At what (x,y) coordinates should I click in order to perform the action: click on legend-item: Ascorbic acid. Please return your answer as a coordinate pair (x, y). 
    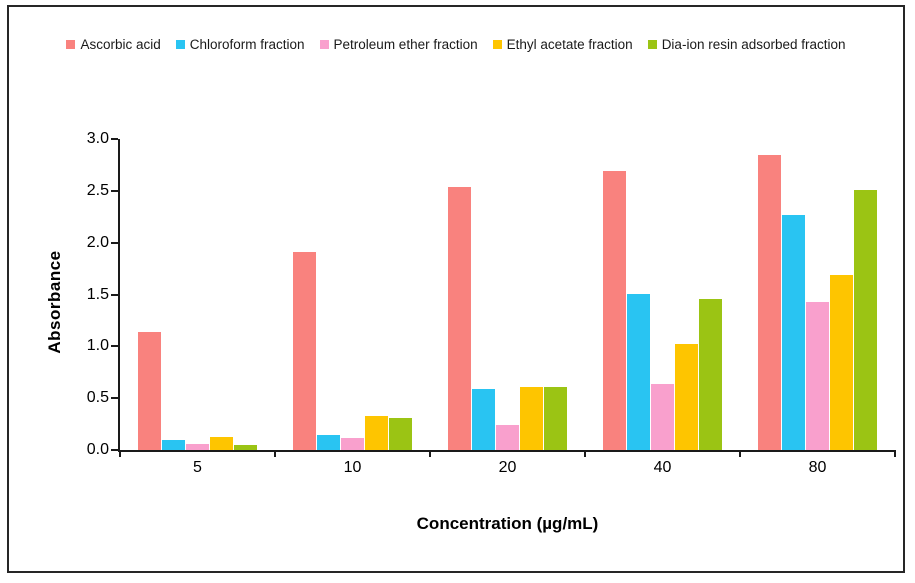
    Looking at the image, I should click on (113, 44).